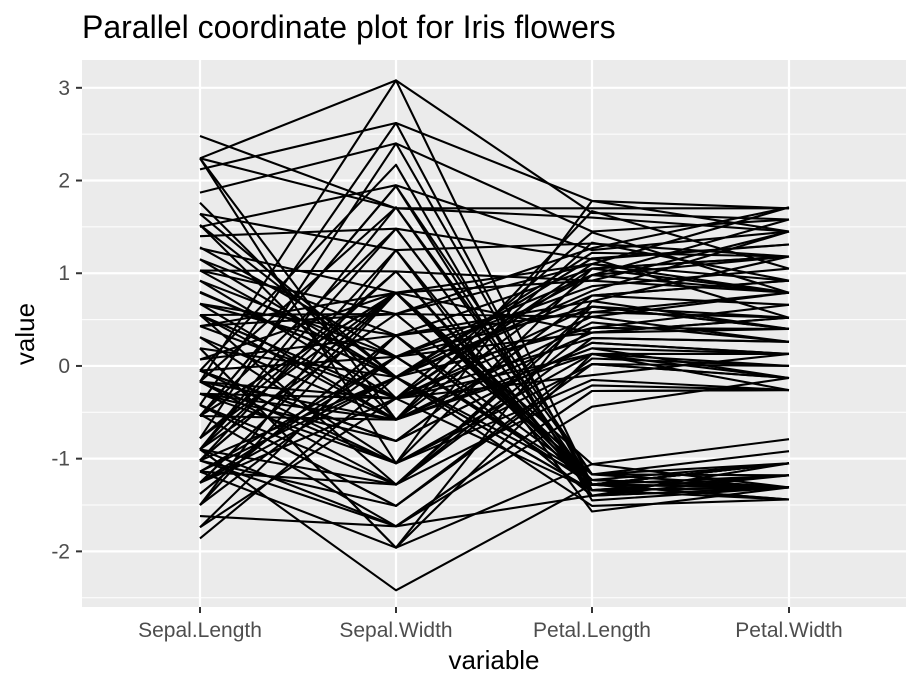  What do you see at coordinates (64, 181) in the screenshot?
I see `y-tick-label: 2` at bounding box center [64, 181].